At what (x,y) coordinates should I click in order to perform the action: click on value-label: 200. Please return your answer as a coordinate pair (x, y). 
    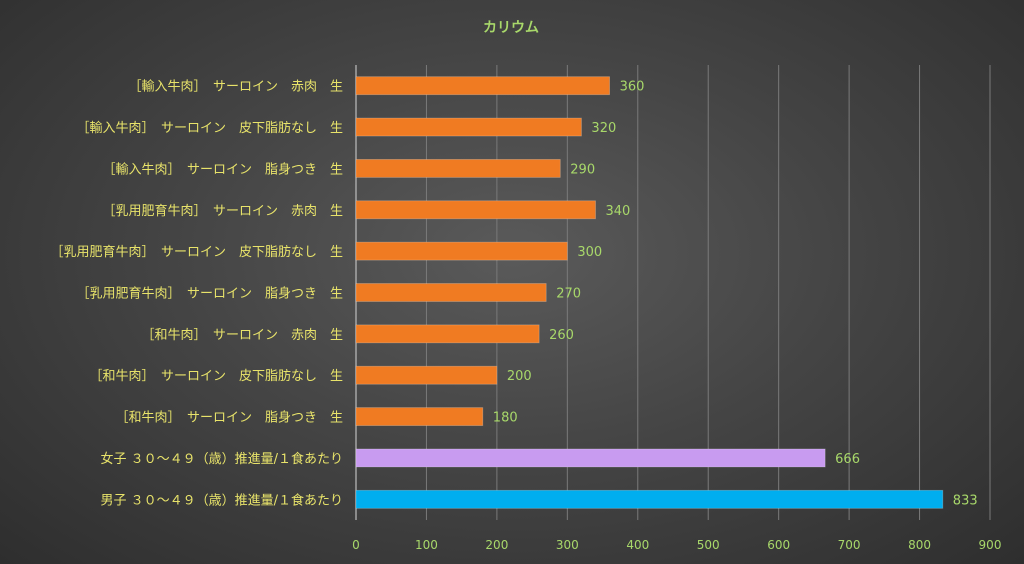
    Looking at the image, I should click on (519, 376).